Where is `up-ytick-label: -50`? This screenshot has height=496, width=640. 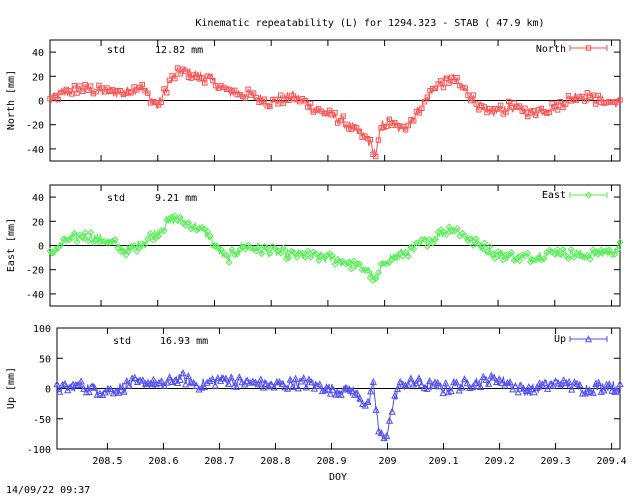
up-ytick-label: -50 is located at coordinates (42, 420).